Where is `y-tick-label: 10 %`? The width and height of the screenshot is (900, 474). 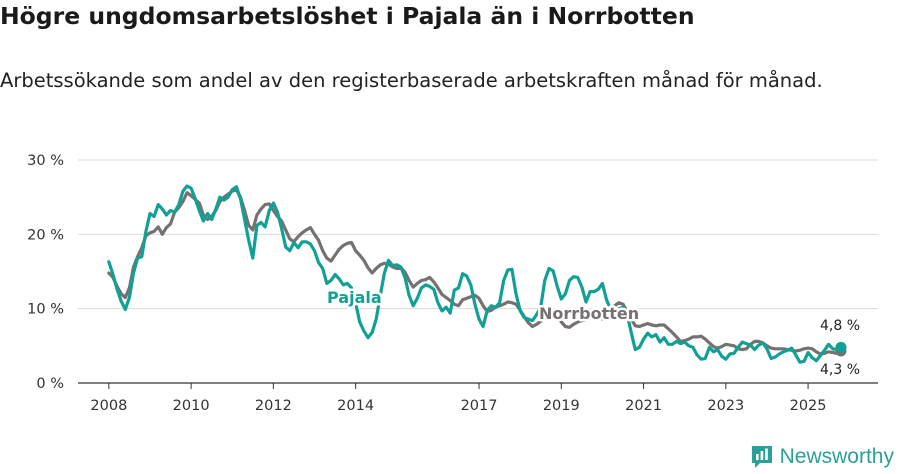
y-tick-label: 10 % is located at coordinates (45, 310).